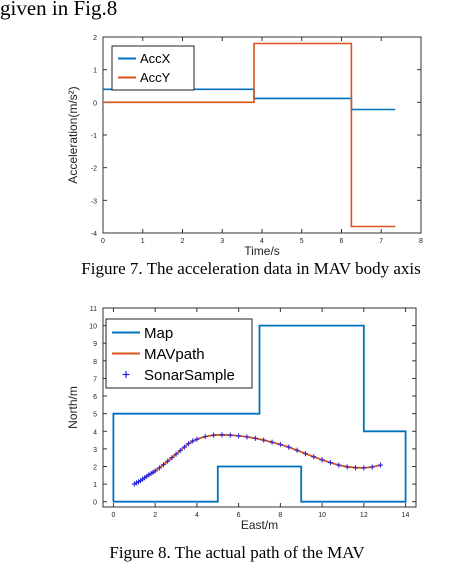  I want to click on legend-label-sonarsample: SonarSample, so click(189, 375).